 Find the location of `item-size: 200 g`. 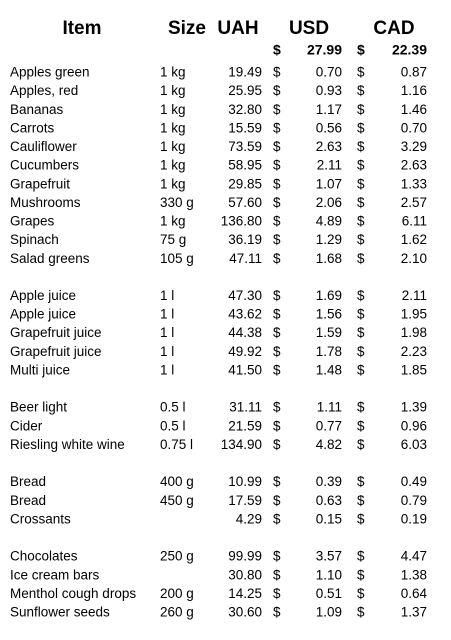

item-size: 200 g is located at coordinates (177, 593).